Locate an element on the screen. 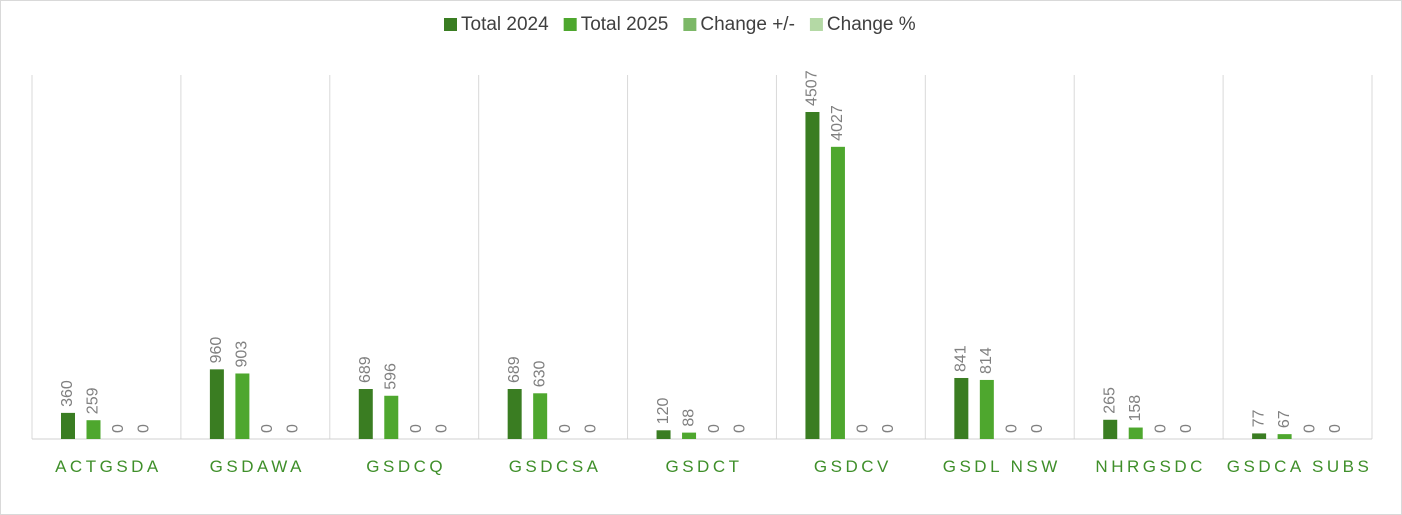  data-label: 67 is located at coordinates (1284, 419).